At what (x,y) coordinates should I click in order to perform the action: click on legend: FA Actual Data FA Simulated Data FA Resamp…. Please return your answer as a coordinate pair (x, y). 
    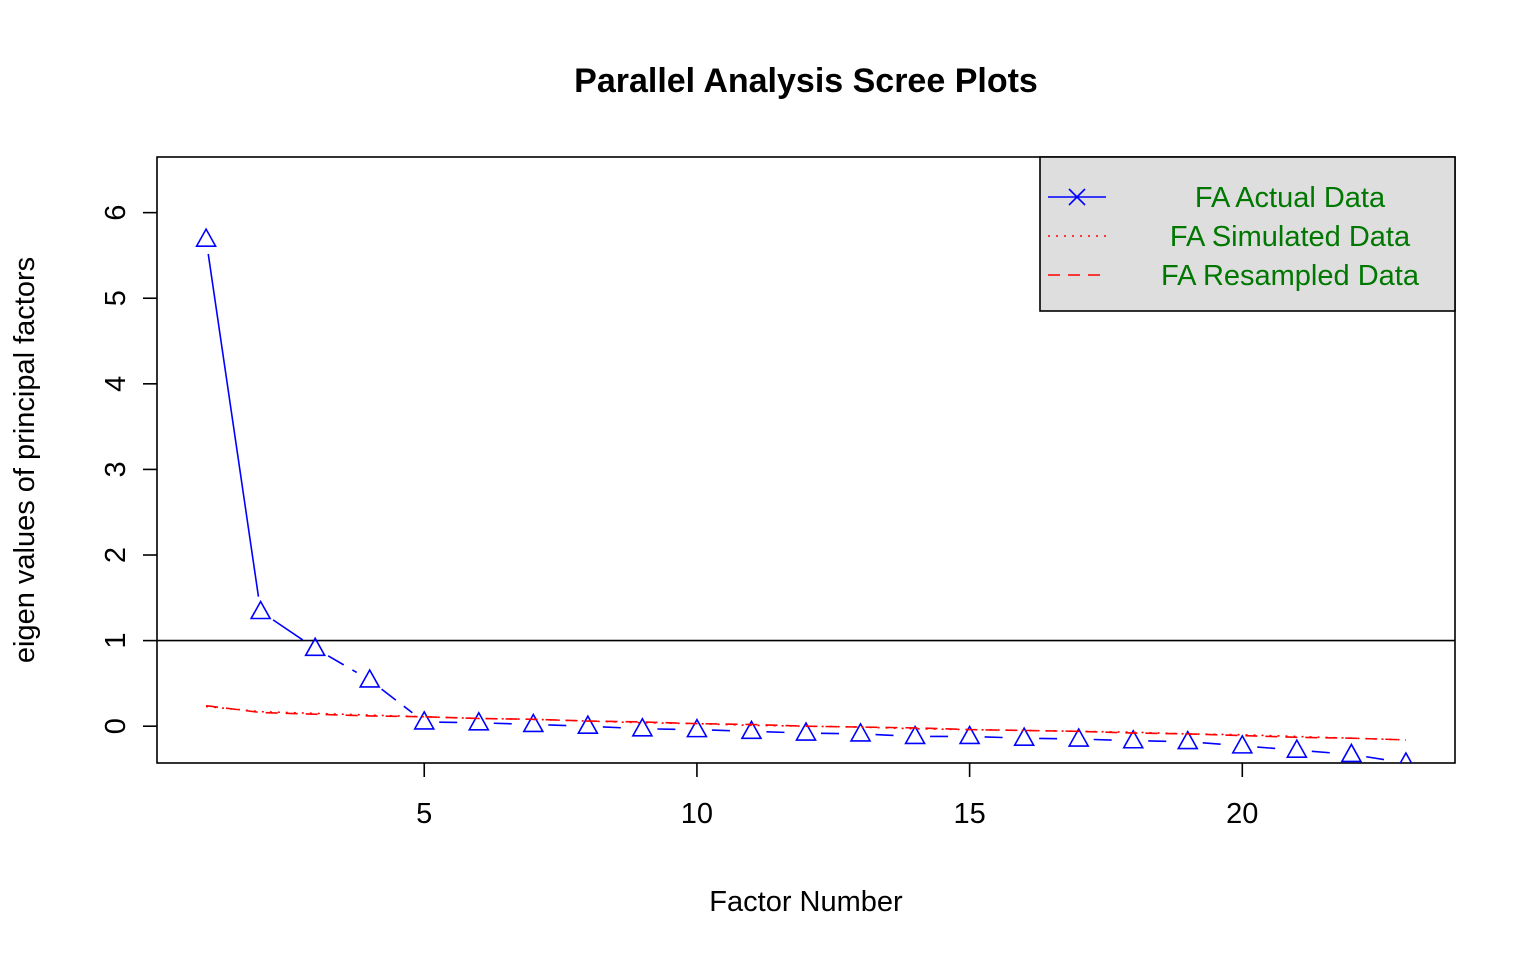
    Looking at the image, I should click on (1247, 234).